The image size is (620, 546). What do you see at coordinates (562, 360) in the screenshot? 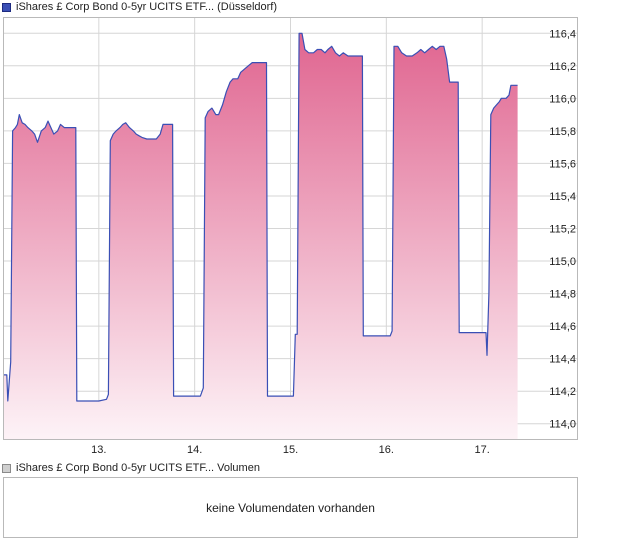
I see `y-tick-label: 114,4` at bounding box center [562, 360].